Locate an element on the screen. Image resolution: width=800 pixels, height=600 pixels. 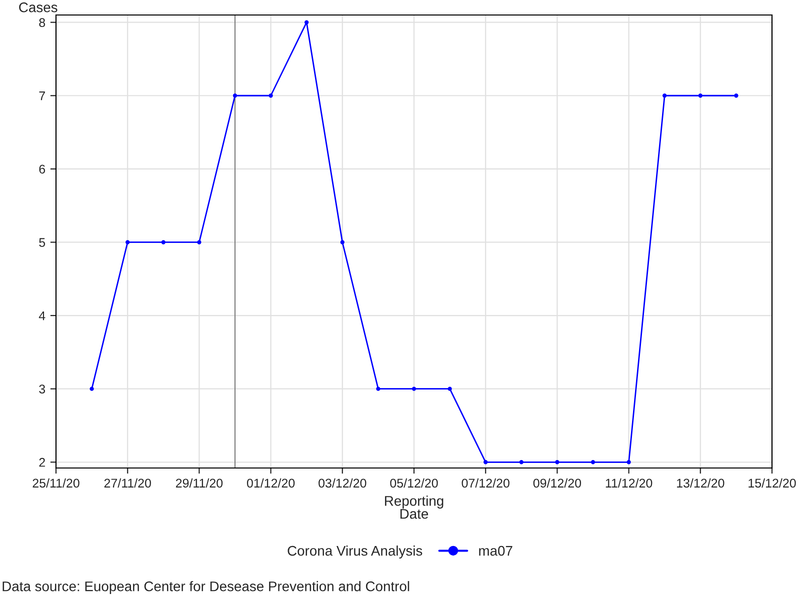
x-tick-label: 13/12/20 is located at coordinates (700, 483).